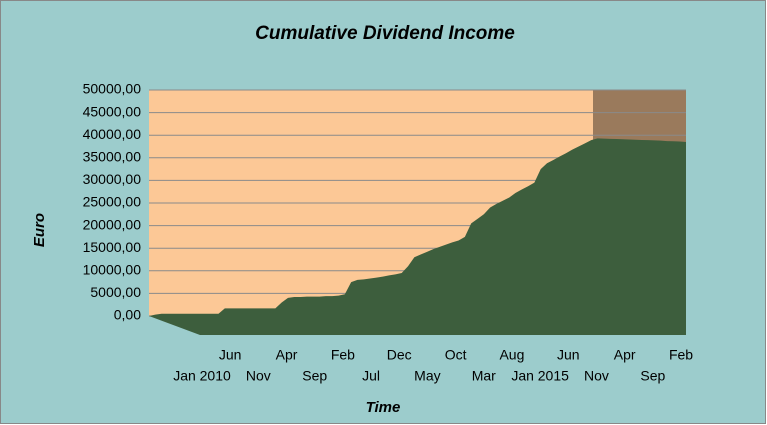  I want to click on y-tick-label: 30000,00, so click(112, 179).